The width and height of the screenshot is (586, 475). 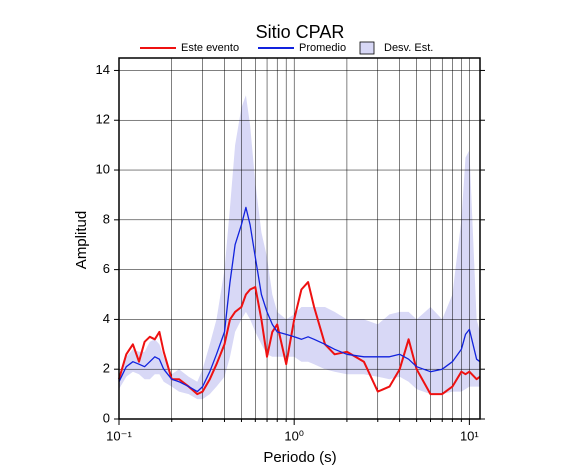 I want to click on legend-label: Este evento, so click(x=210, y=48).